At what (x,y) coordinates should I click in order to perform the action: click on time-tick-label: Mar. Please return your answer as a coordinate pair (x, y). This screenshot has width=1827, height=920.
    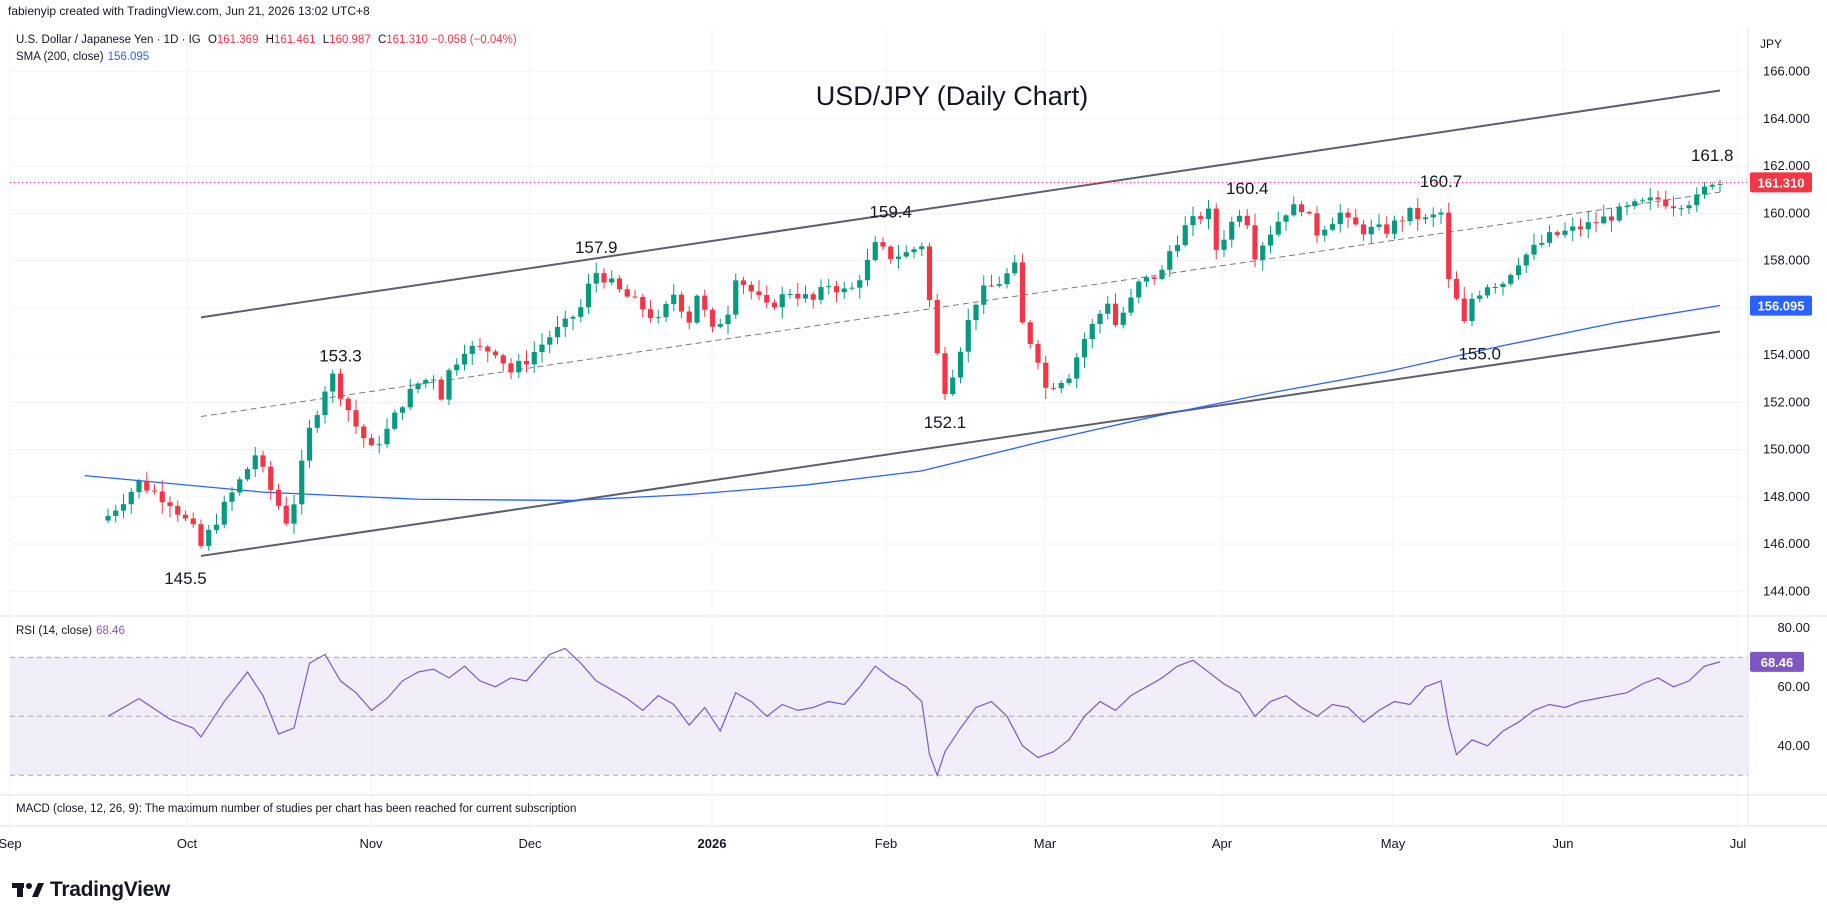
    Looking at the image, I should click on (1045, 843).